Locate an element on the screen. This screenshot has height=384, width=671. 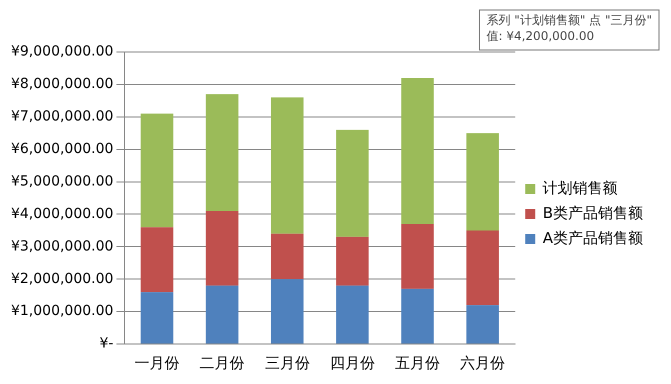
y-tick-label: ¥9,000,000.00 is located at coordinates (62, 52).